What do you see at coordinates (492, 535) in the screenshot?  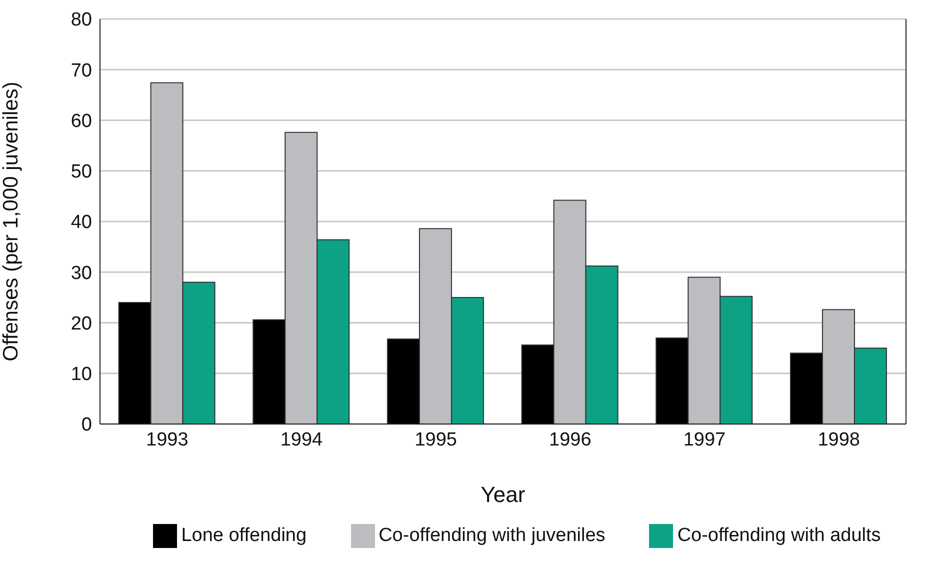 I see `legend-label: Co-offending with juveniles` at bounding box center [492, 535].